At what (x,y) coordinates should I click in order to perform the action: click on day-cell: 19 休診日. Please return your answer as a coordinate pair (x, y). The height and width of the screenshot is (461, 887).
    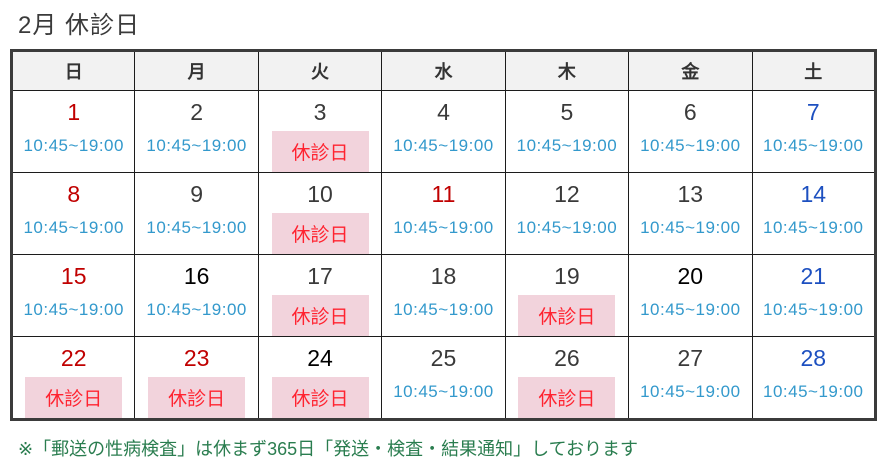
    Looking at the image, I should click on (567, 295).